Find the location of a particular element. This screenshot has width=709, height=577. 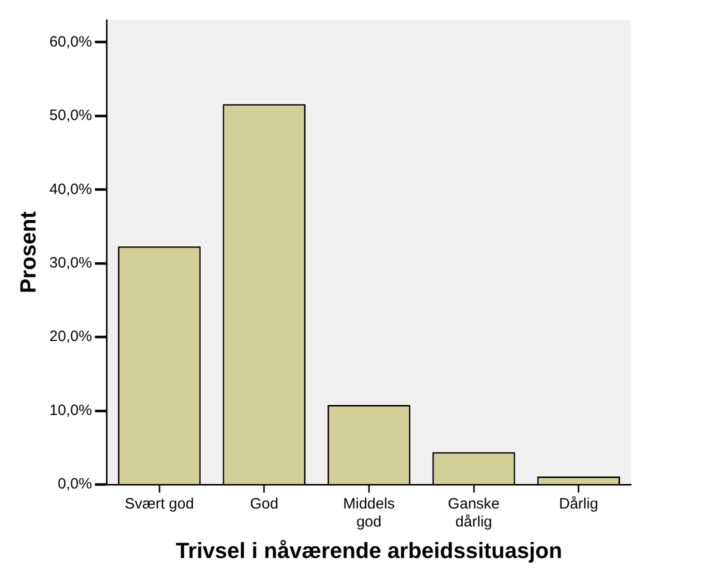

y-axis-title: Prosent is located at coordinates (27, 252).